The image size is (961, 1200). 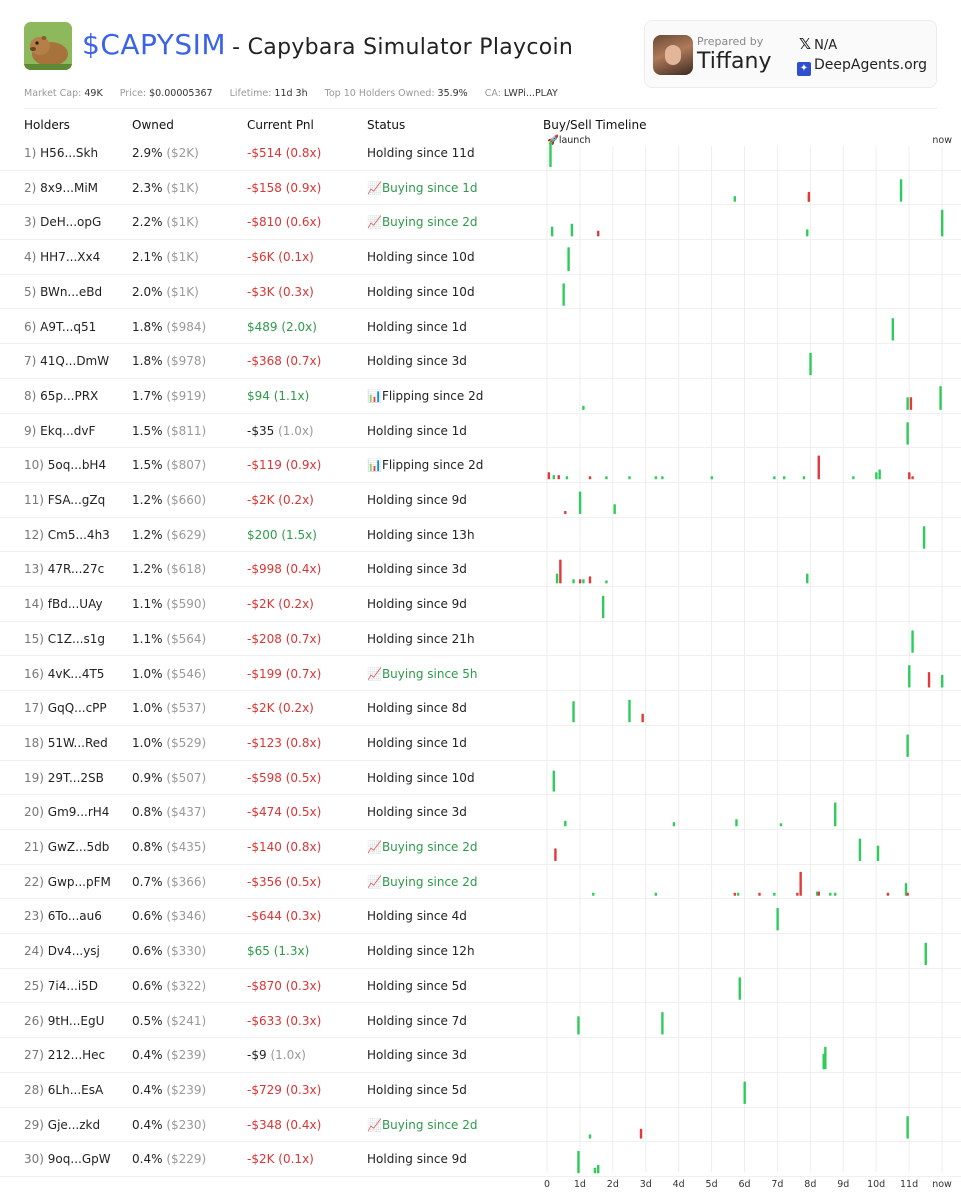 I want to click on holder-address: 6To...au6, so click(x=74, y=916).